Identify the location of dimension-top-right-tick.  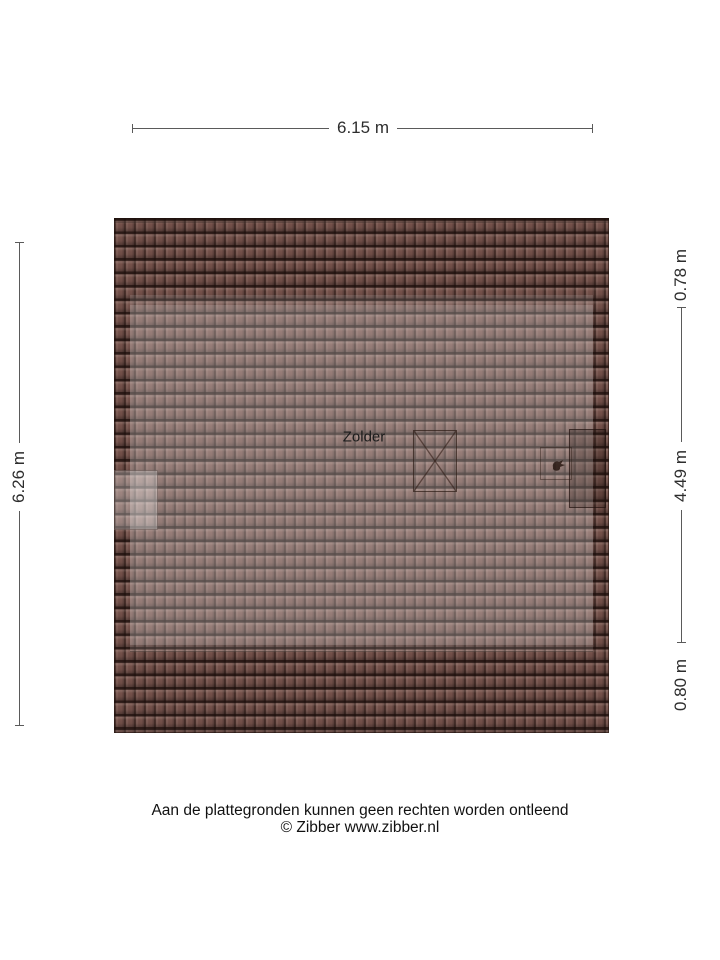
(592, 128).